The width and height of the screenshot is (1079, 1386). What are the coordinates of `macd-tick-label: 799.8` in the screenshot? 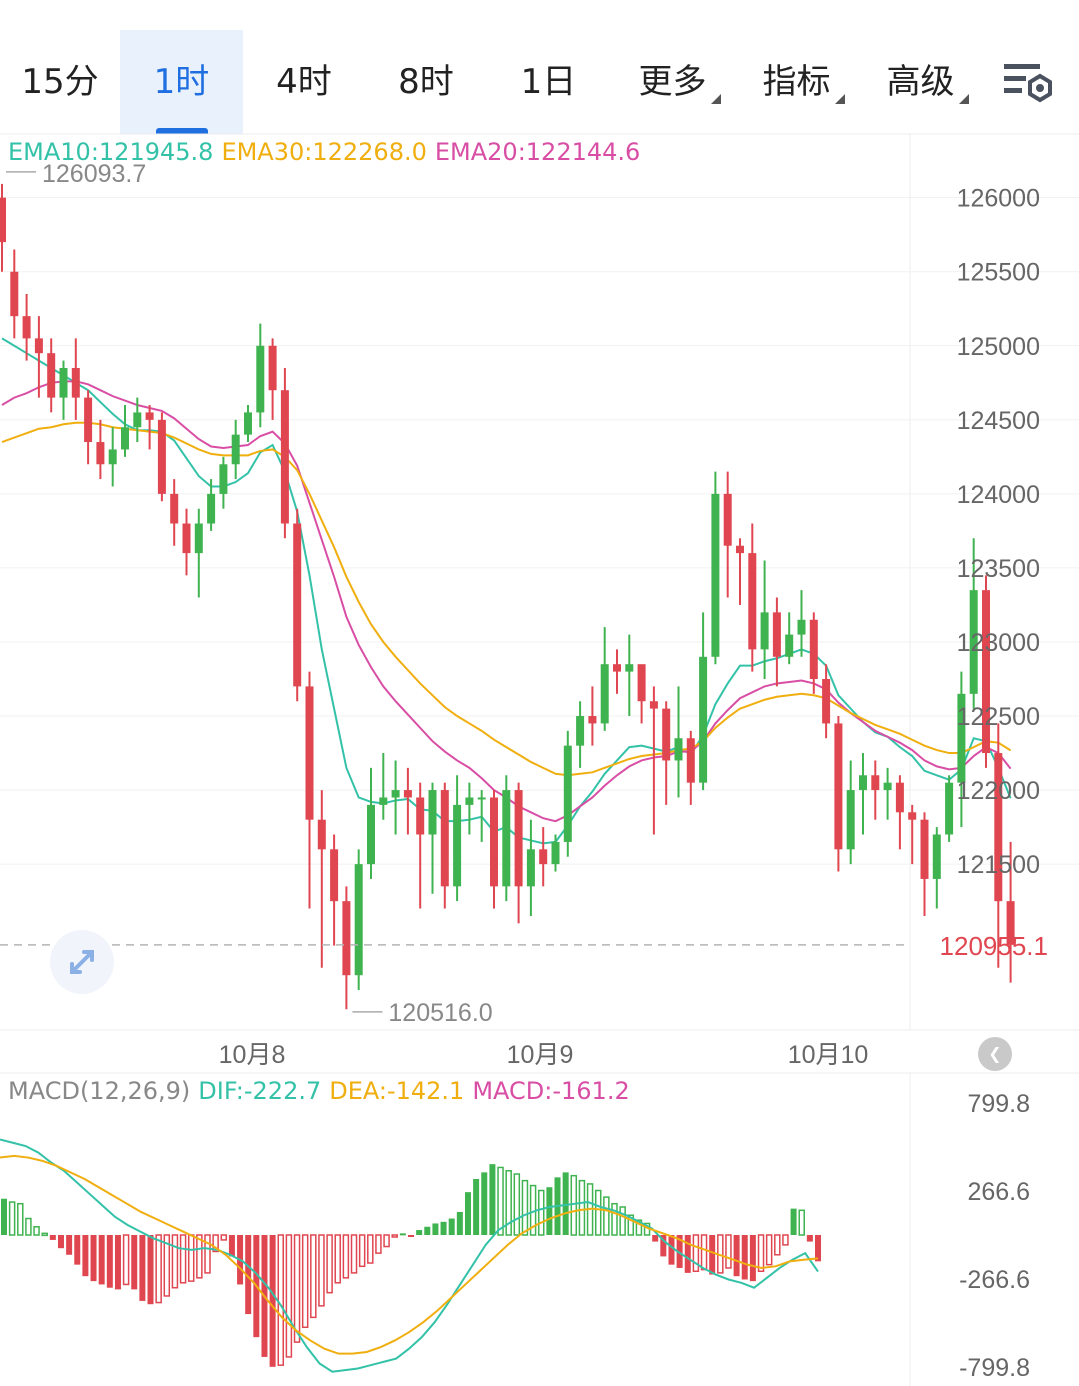 It's located at (998, 1104).